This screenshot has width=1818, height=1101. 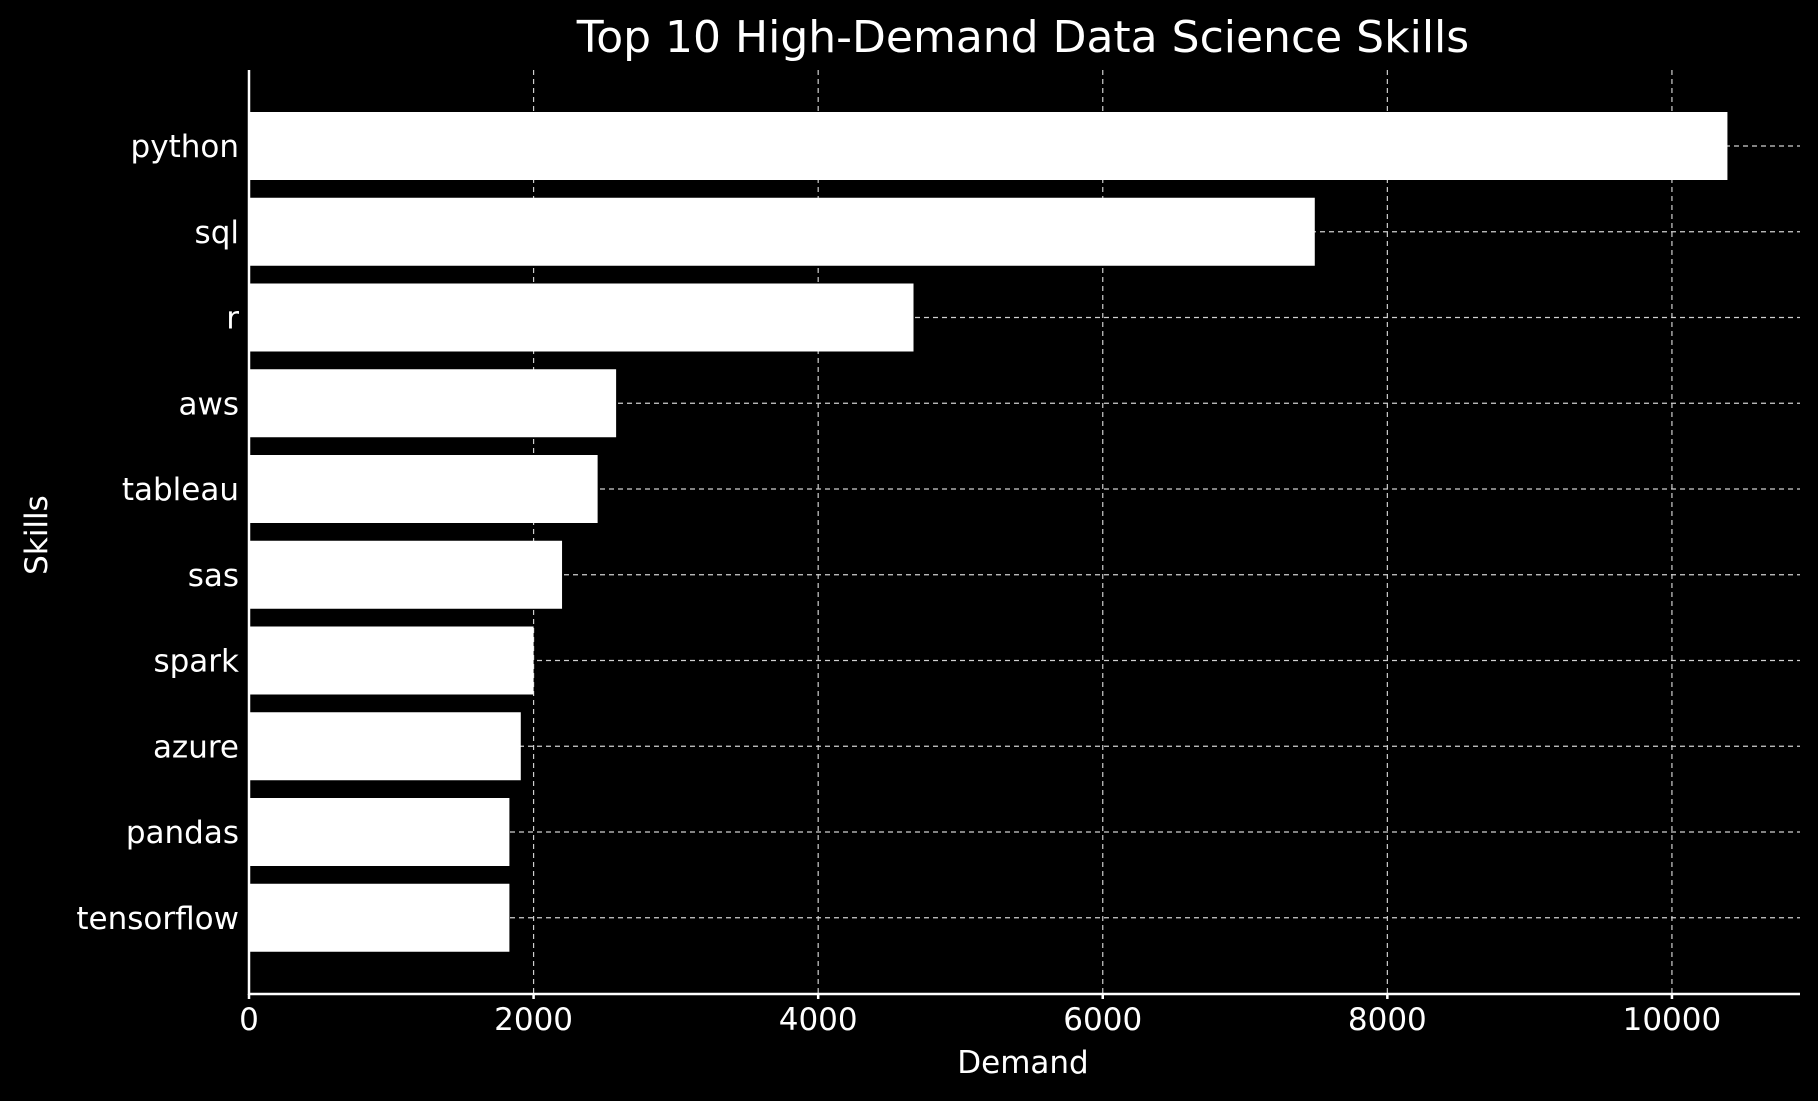 I want to click on bar-azure, so click(x=385, y=746).